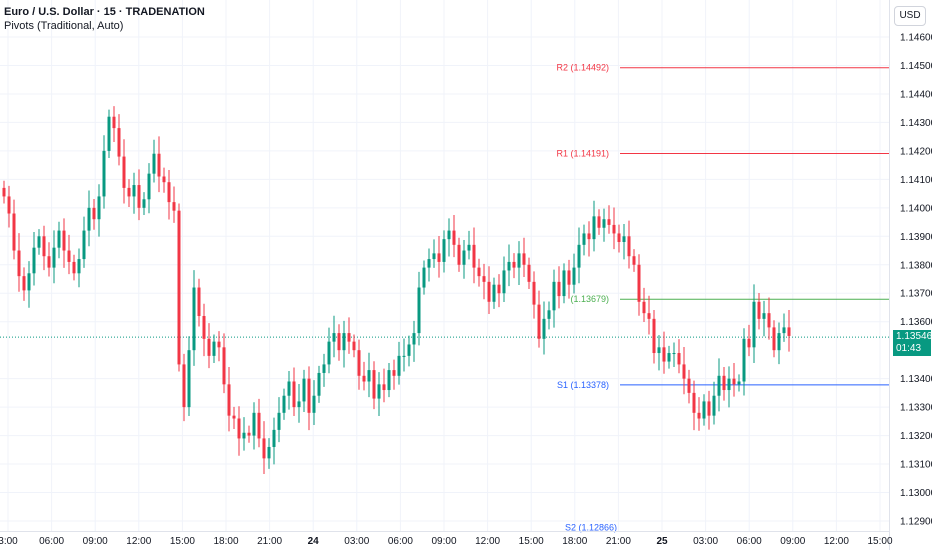 Image resolution: width=932 pixels, height=550 pixels. What do you see at coordinates (916, 493) in the screenshot?
I see `price-tick-label: 1.13000` at bounding box center [916, 493].